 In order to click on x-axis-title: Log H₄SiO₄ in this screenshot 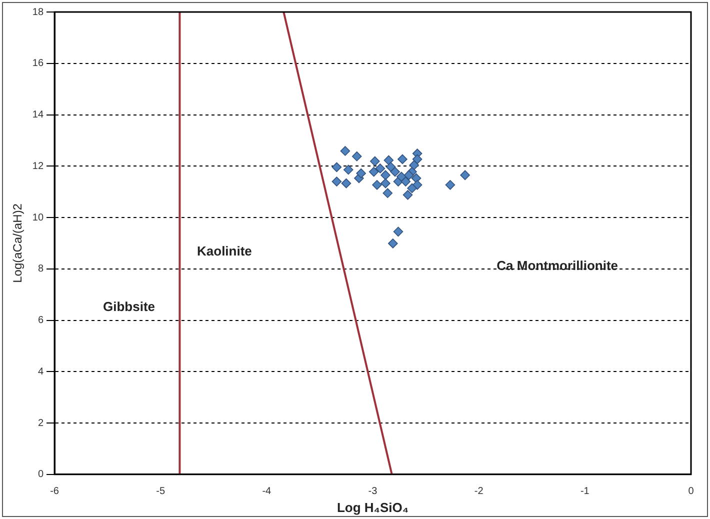, I will do `click(372, 507)`.